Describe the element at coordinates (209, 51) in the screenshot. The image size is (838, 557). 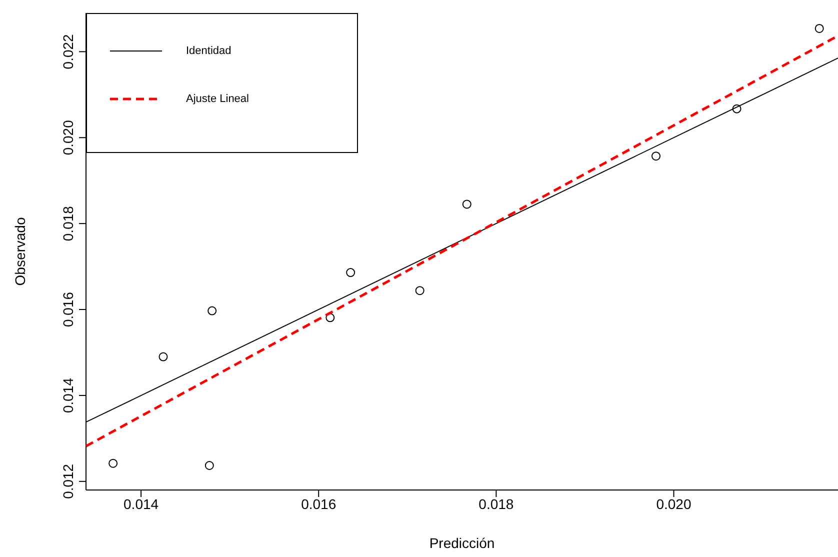
I see `legend-label: Identidad` at that location.